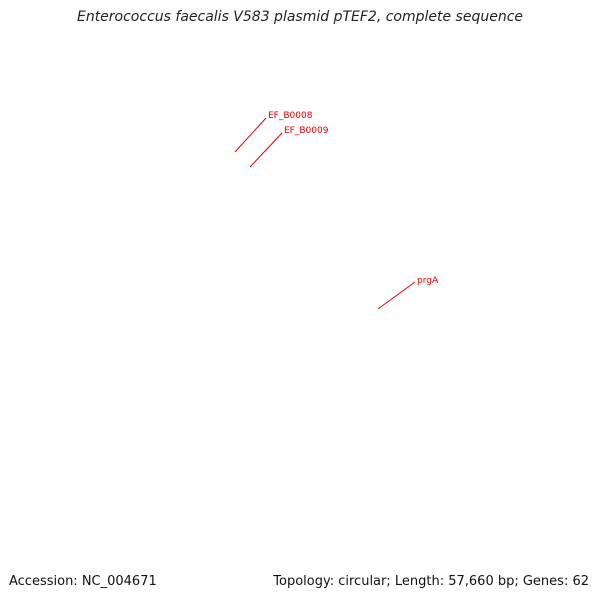 The image size is (600, 600). Describe the element at coordinates (273, 132) in the screenshot. I see `gene-label-ef-b0008: EF_B0008` at that location.